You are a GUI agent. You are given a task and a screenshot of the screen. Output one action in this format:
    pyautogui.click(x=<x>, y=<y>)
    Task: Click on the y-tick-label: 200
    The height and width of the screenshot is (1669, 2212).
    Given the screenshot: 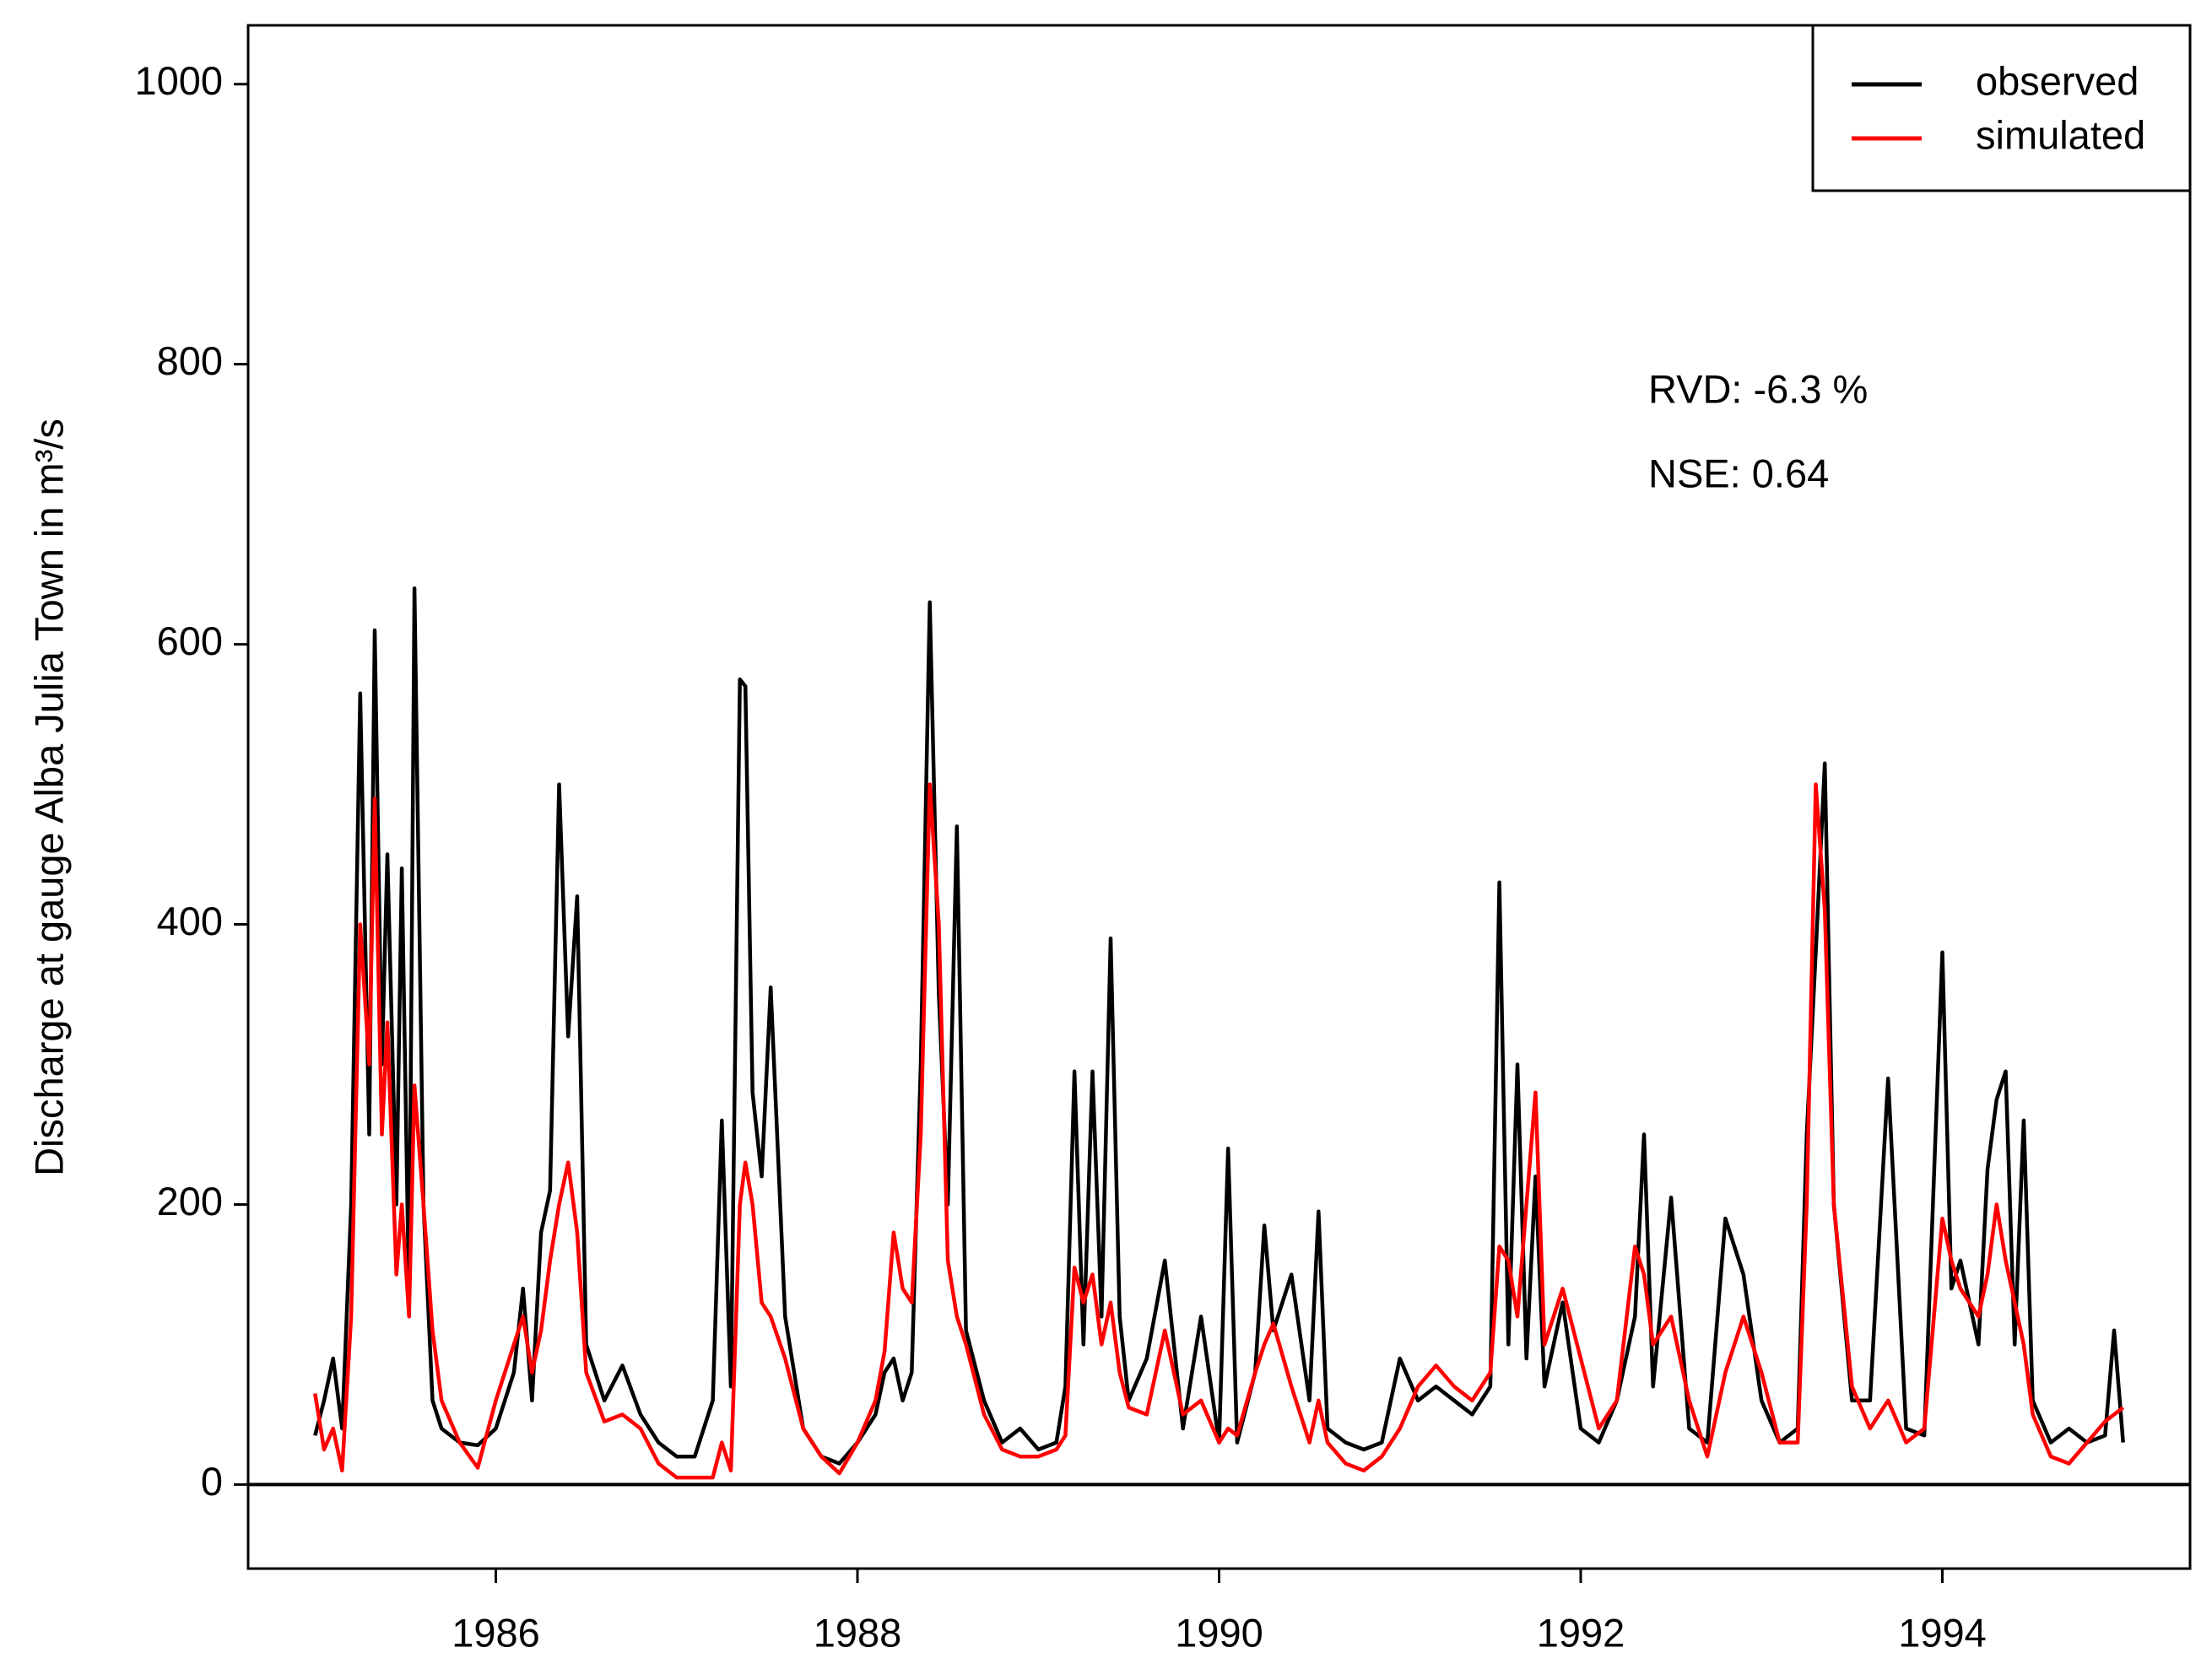 What is the action you would take?
    pyautogui.click(x=190, y=1201)
    